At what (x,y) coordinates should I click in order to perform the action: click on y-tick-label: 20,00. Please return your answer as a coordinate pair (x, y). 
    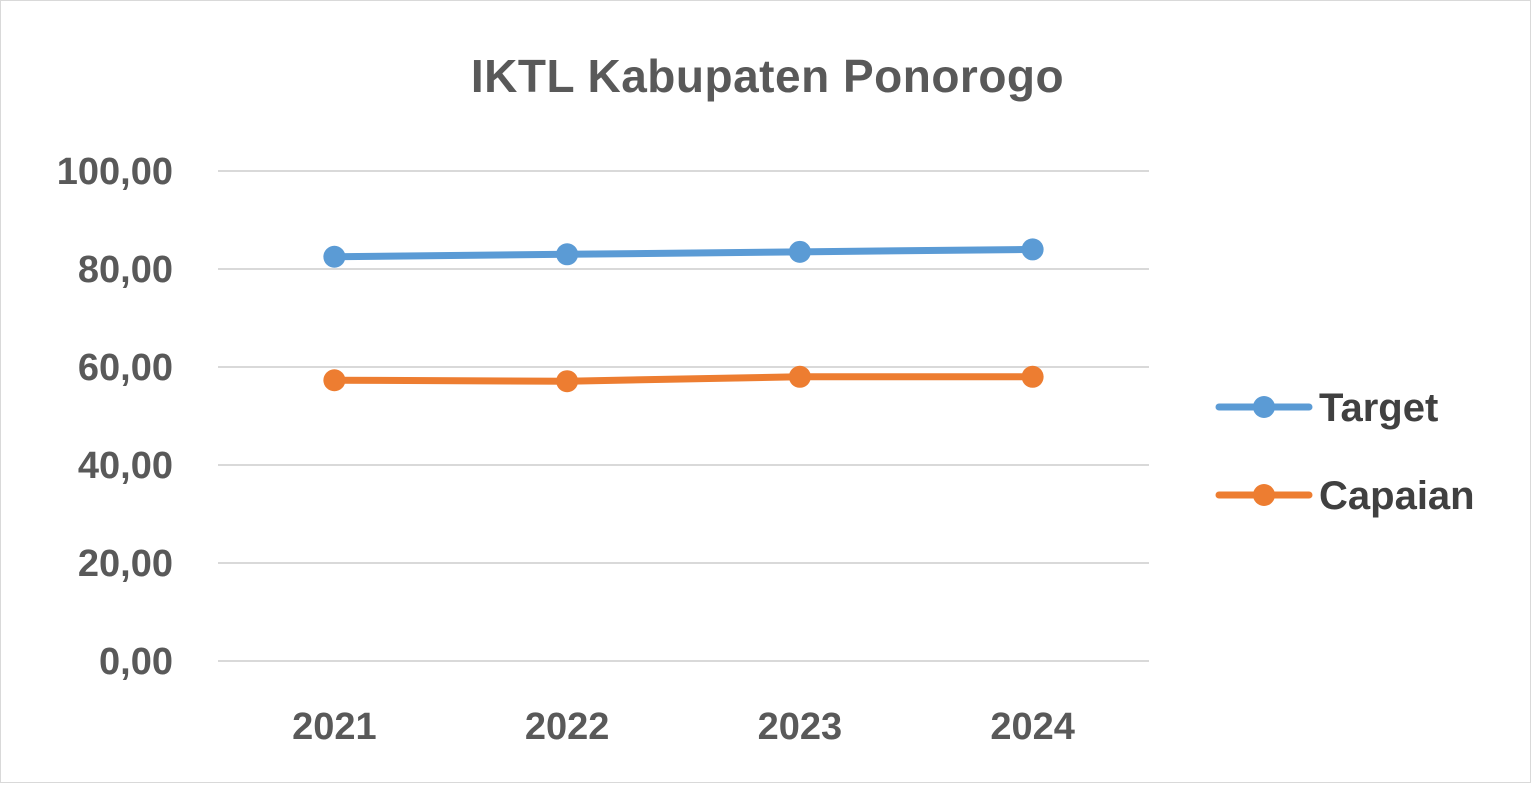
    Looking at the image, I should click on (125, 564).